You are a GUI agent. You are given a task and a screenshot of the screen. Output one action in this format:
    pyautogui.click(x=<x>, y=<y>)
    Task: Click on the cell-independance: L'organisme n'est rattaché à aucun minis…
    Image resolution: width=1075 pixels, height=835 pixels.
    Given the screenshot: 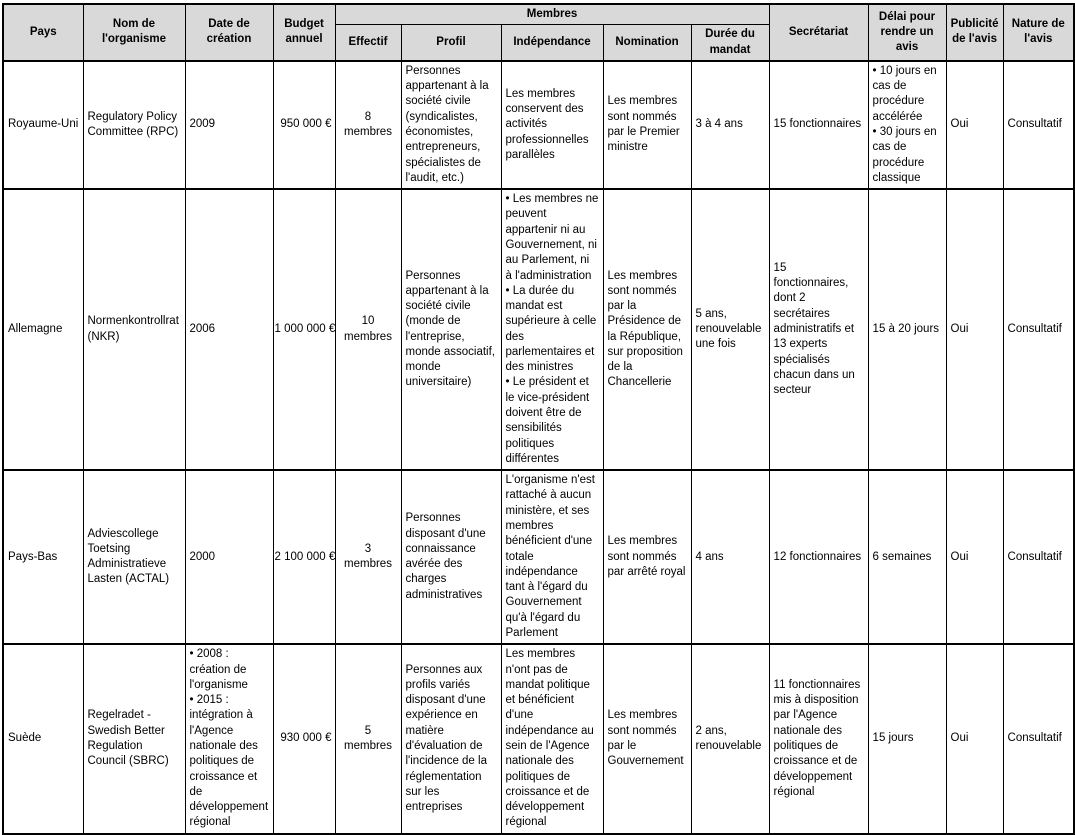 What is the action you would take?
    pyautogui.click(x=552, y=557)
    